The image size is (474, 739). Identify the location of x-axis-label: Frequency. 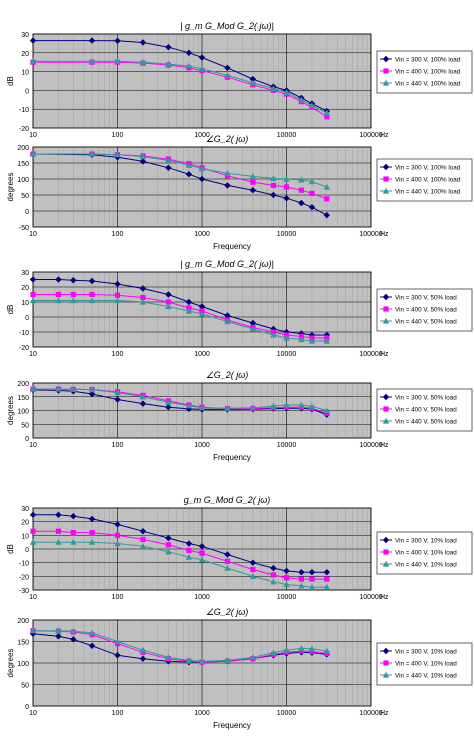
(232, 246).